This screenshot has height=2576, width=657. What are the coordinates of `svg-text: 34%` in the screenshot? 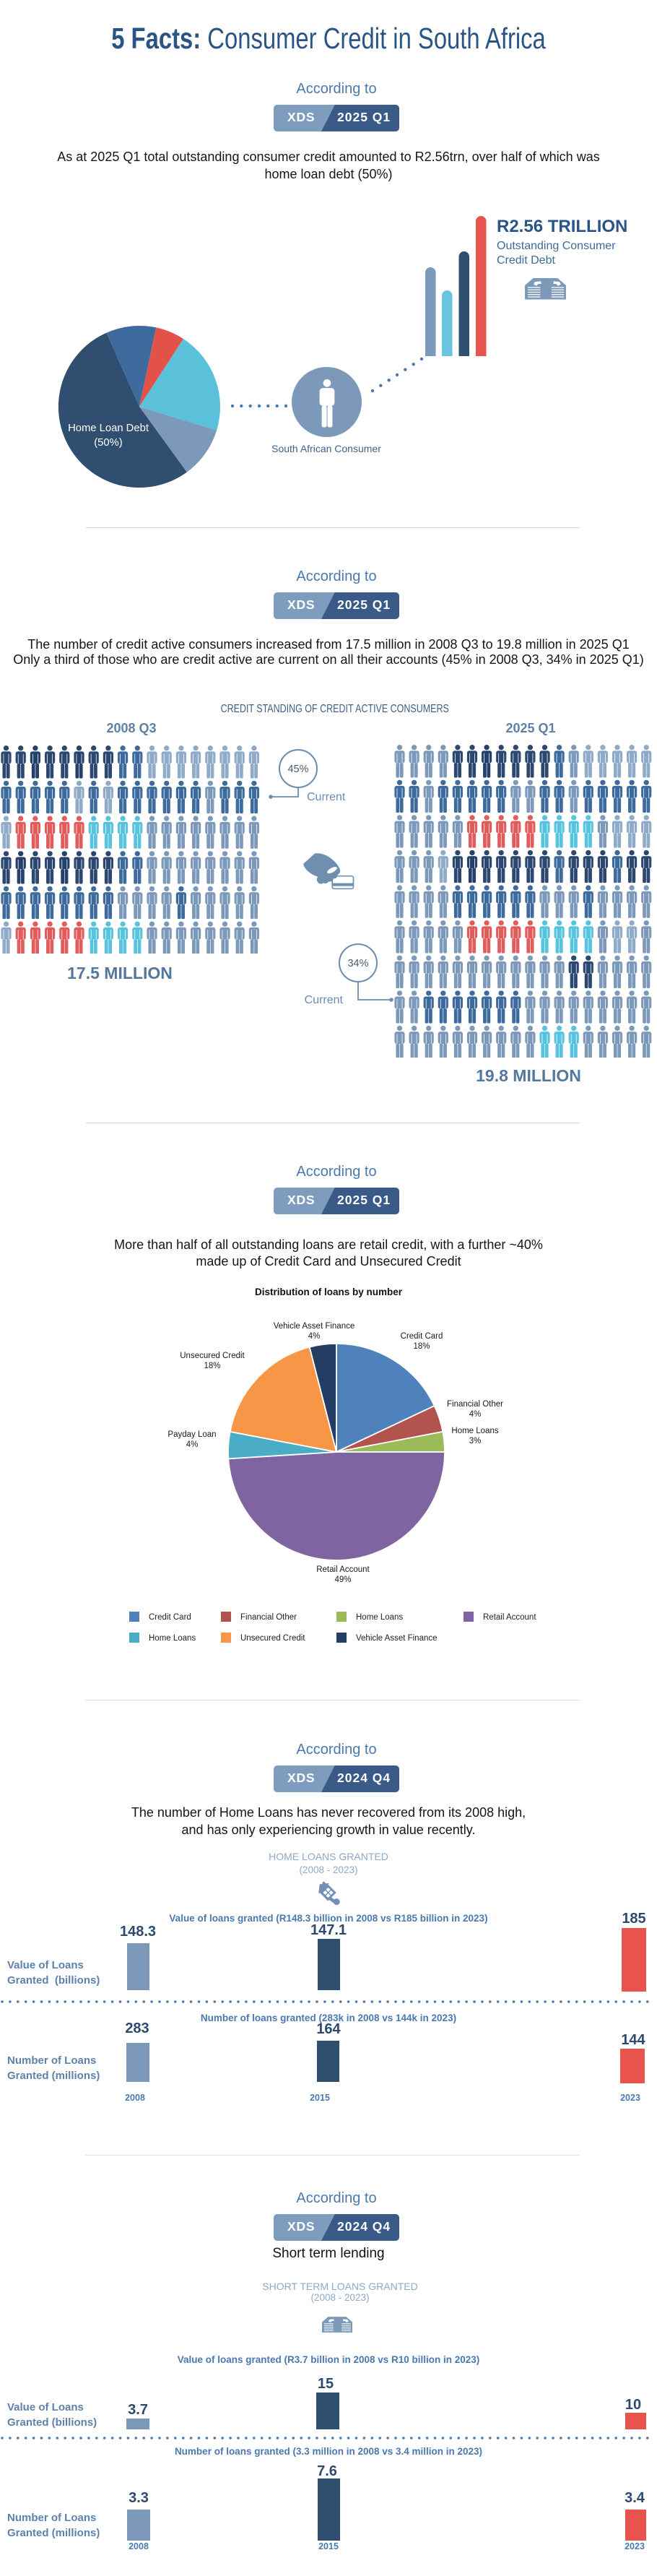 It's located at (357, 963).